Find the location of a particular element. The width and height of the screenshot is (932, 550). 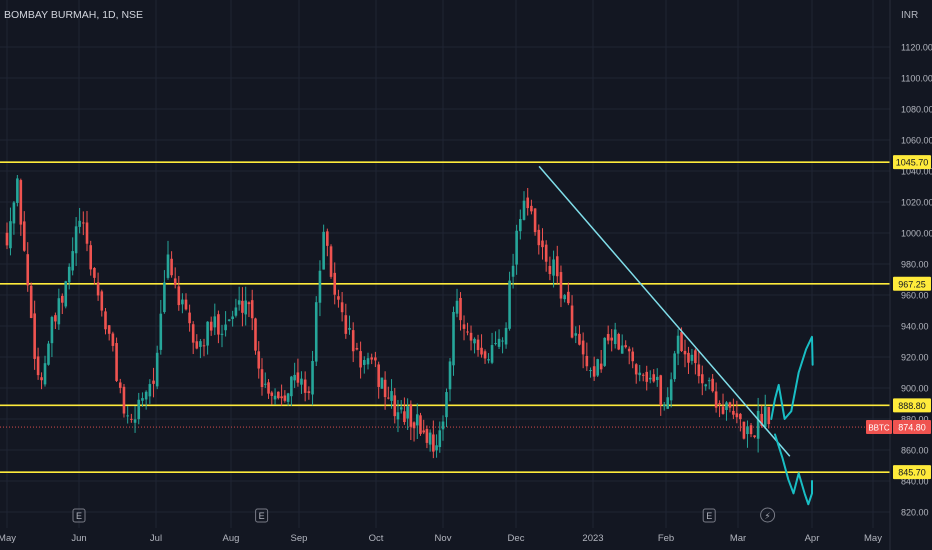

symbol-badge is located at coordinates (879, 427).